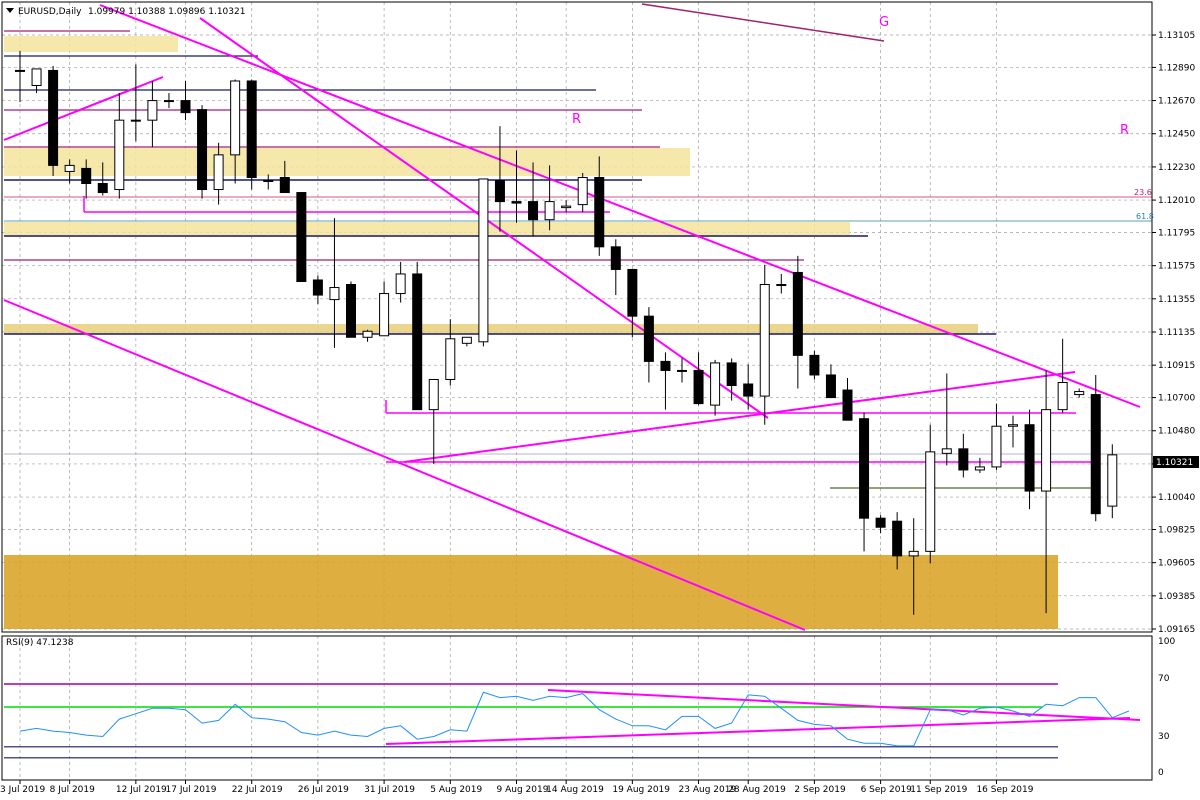 This screenshot has height=800, width=1200. I want to click on rsi-line, so click(574, 719).